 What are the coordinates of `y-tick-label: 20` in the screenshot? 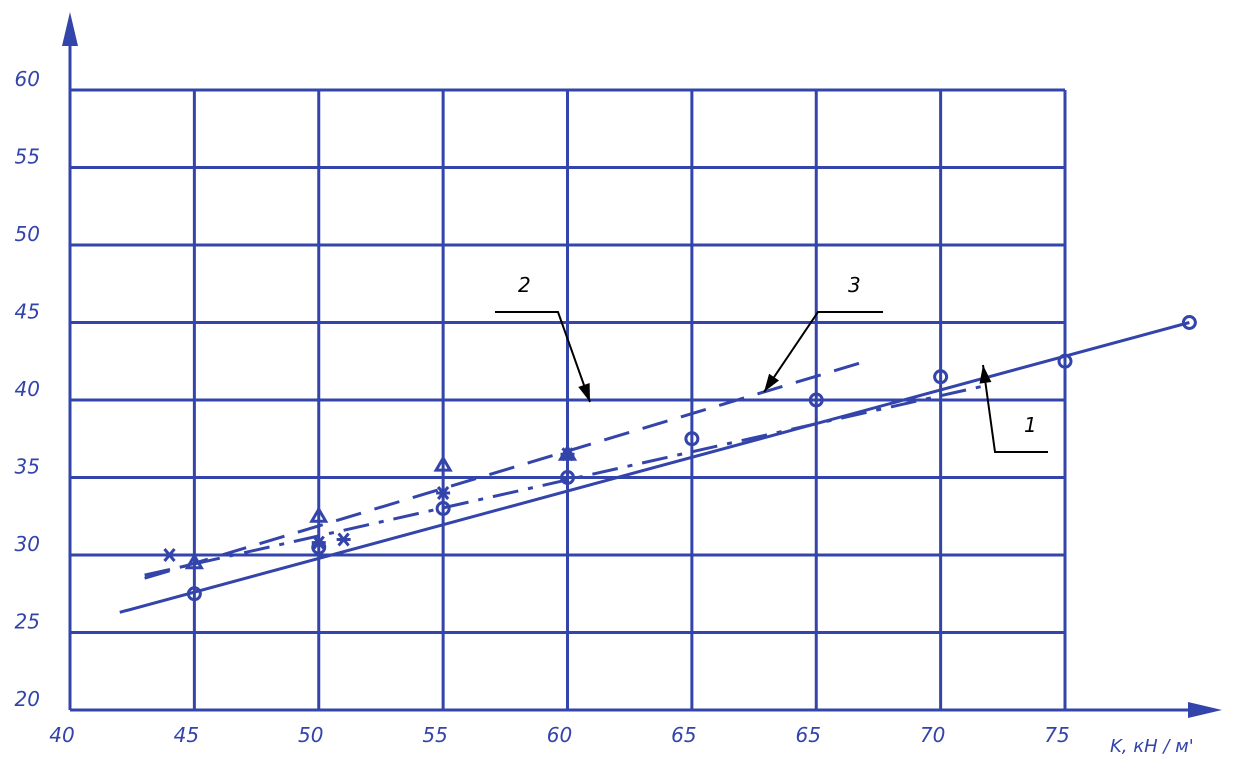 It's located at (27, 699).